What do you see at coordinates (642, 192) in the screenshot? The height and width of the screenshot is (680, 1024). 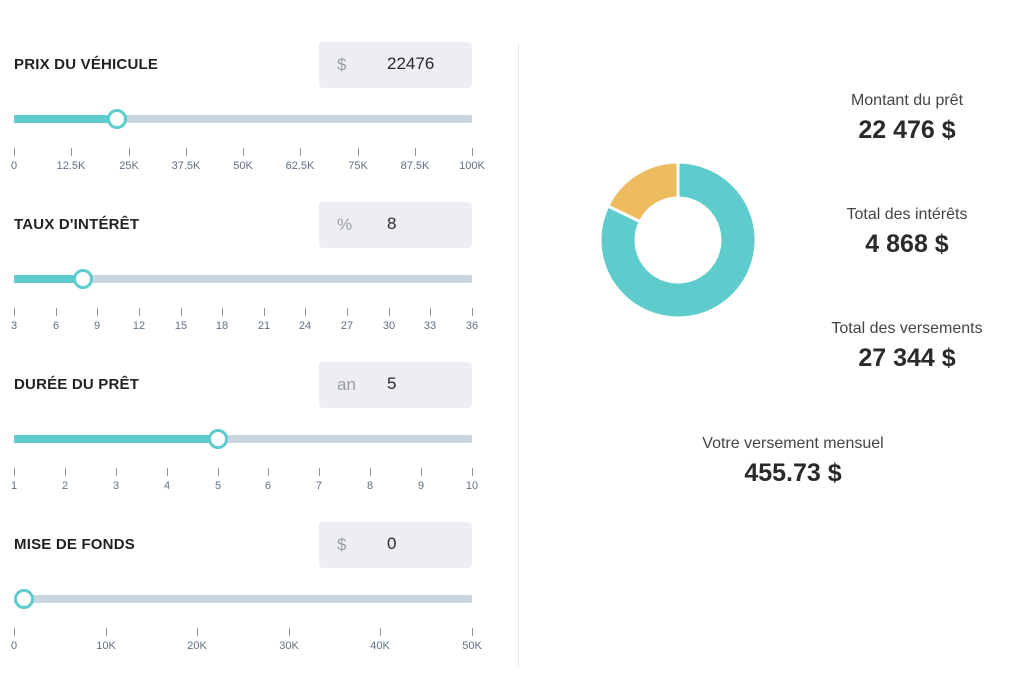 I see `interest-slice` at bounding box center [642, 192].